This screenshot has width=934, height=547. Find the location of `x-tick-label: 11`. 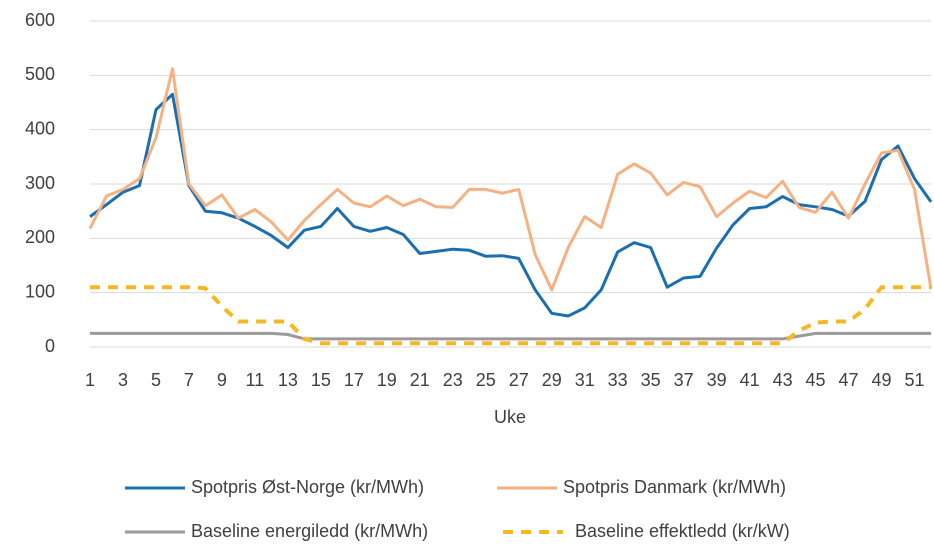

x-tick-label: 11 is located at coordinates (255, 380).